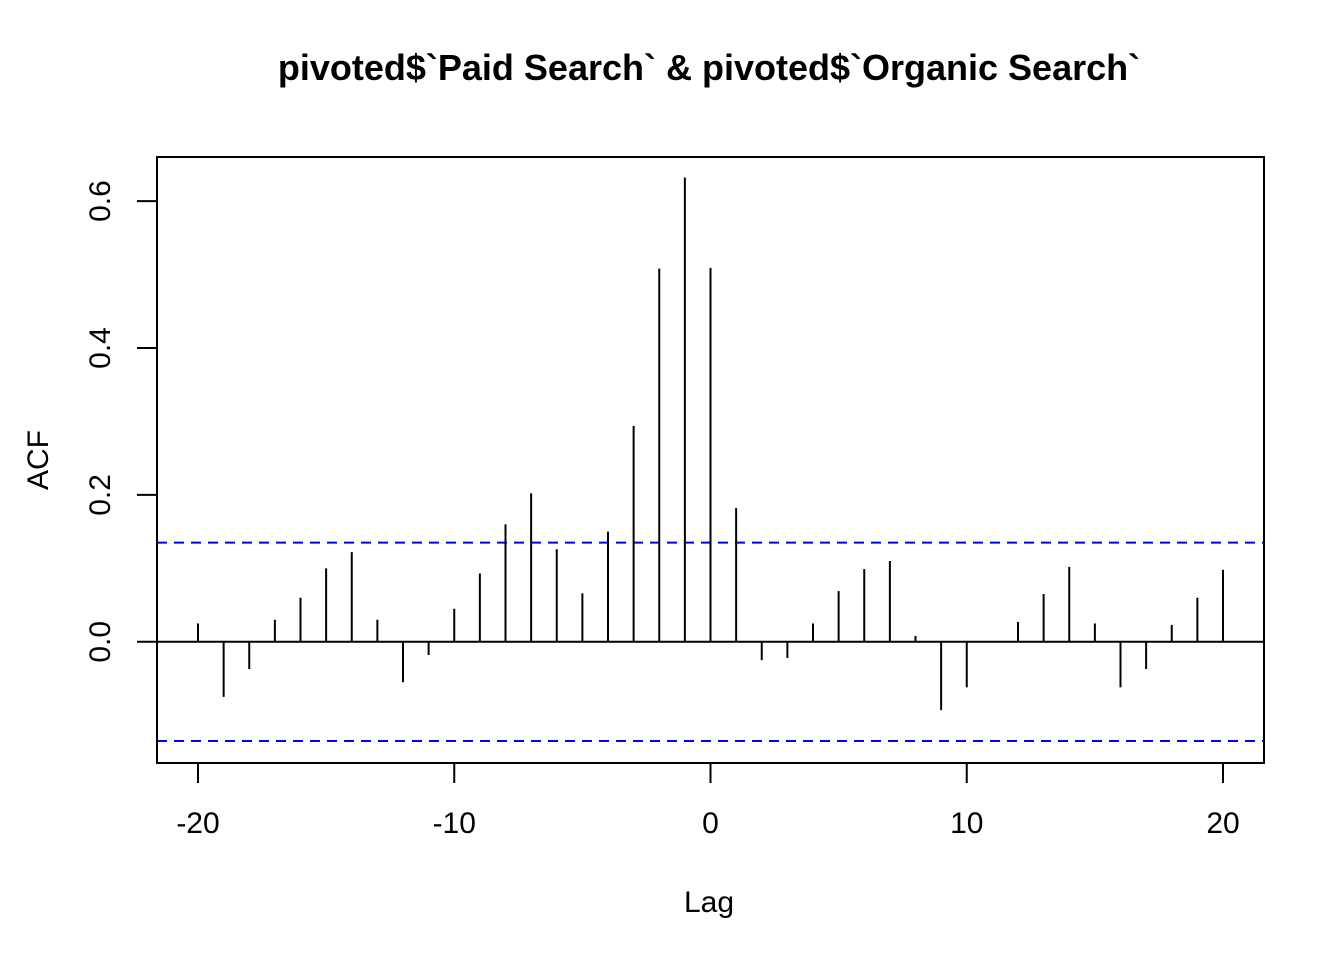 The height and width of the screenshot is (960, 1344). I want to click on y-tick-label: 0.6, so click(100, 201).